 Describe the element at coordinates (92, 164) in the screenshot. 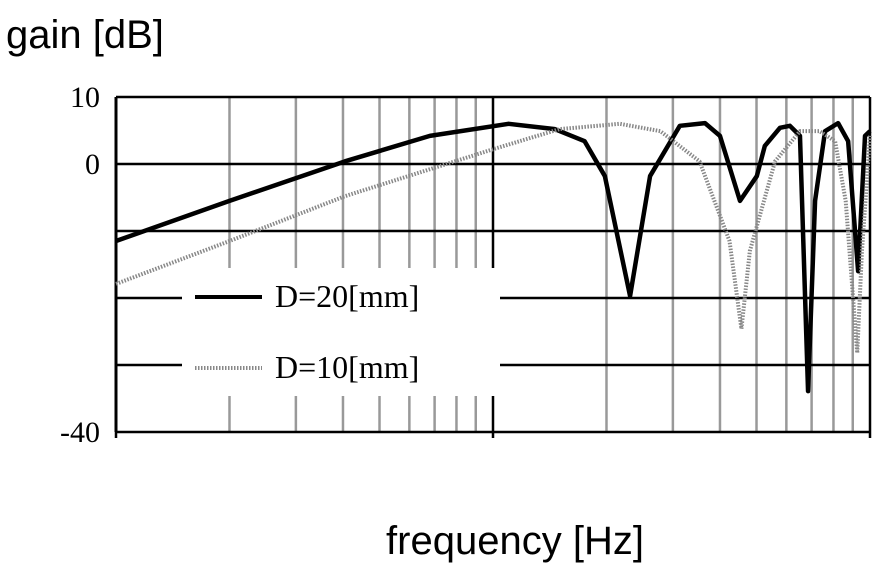

I see `y-tick-label: 0` at that location.